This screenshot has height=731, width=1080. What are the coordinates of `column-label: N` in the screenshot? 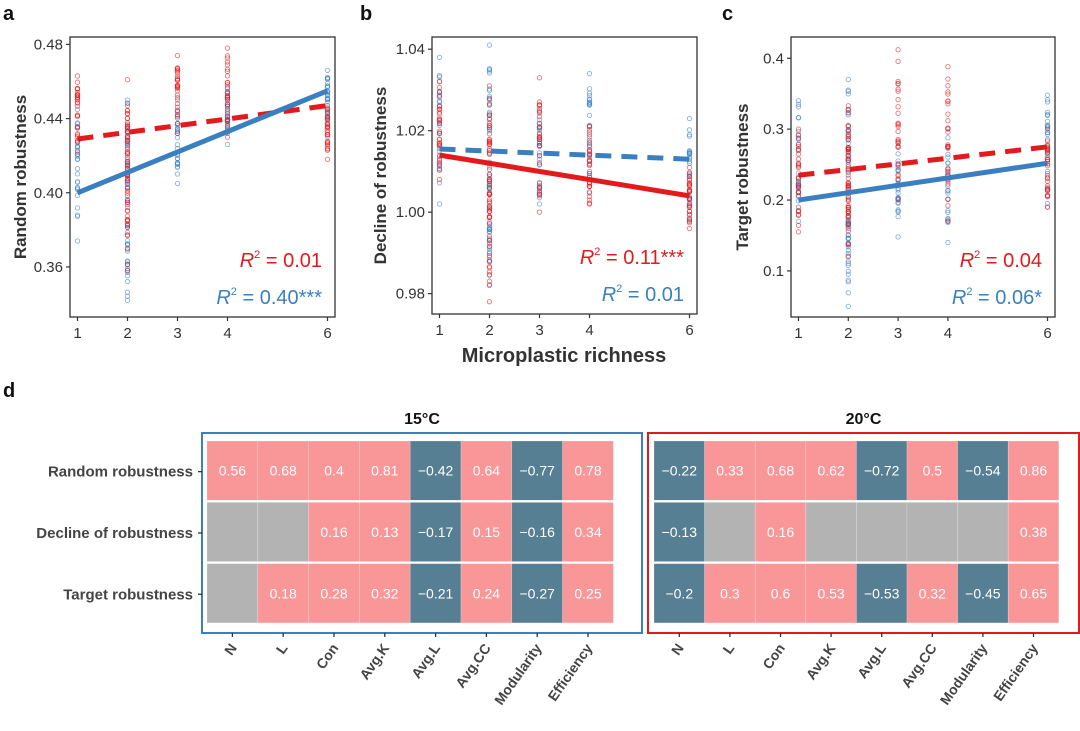 It's located at (677, 649).